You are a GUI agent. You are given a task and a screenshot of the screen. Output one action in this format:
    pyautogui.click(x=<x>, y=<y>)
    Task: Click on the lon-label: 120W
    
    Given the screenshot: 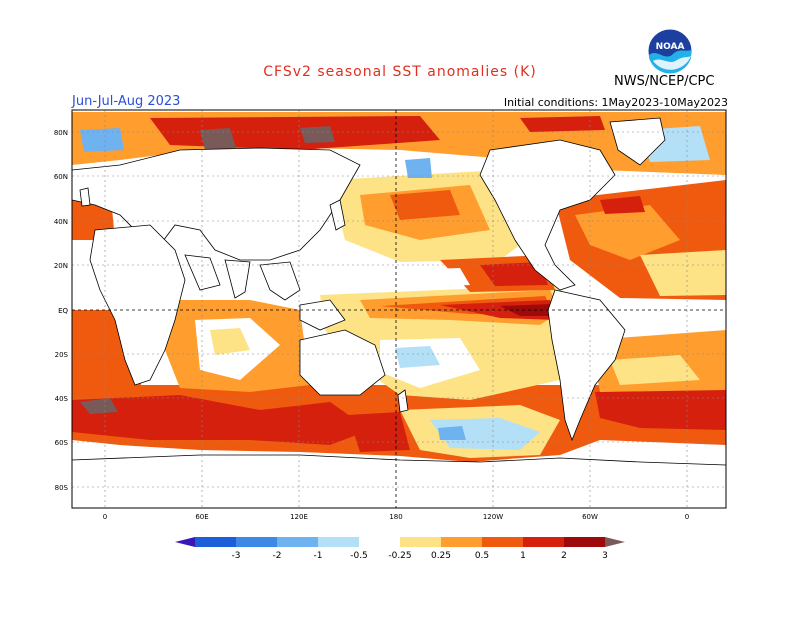 What is the action you would take?
    pyautogui.click(x=493, y=517)
    